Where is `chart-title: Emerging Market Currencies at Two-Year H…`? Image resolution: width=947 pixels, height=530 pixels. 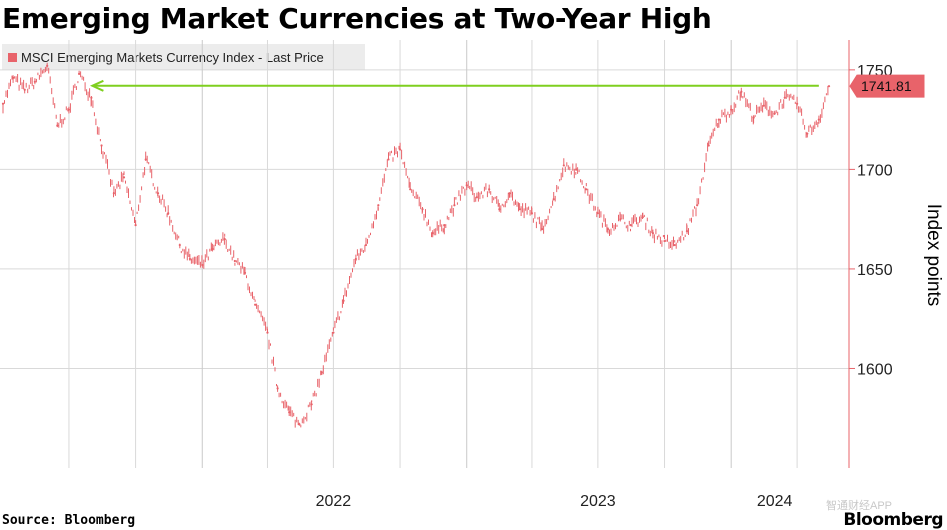 chart-title: Emerging Market Currencies at Two-Year H… is located at coordinates (357, 18).